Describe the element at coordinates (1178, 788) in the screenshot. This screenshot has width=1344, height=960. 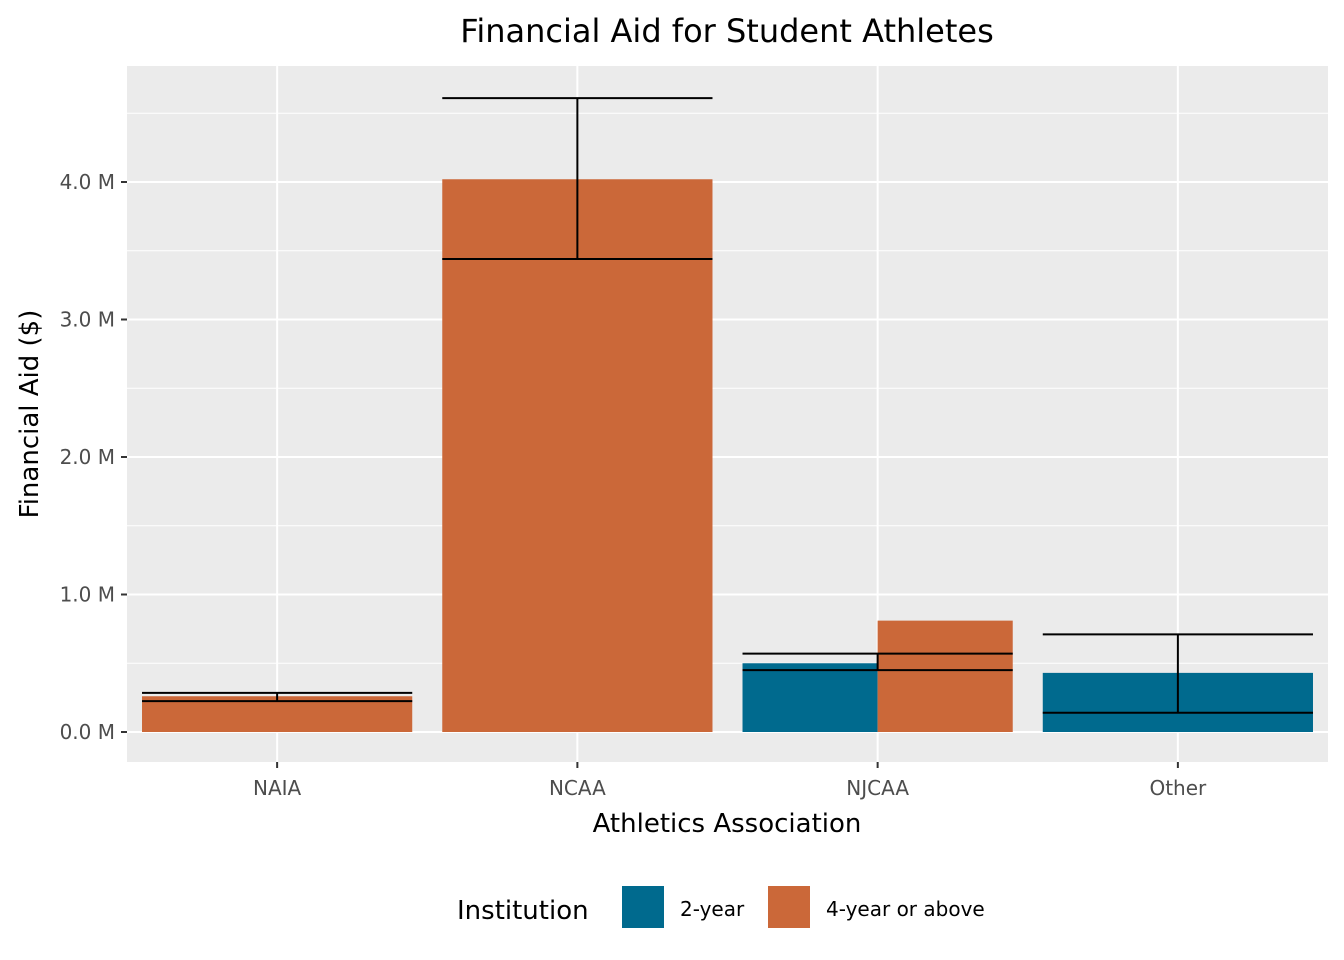
I see `x-tick-label-other: Other` at that location.